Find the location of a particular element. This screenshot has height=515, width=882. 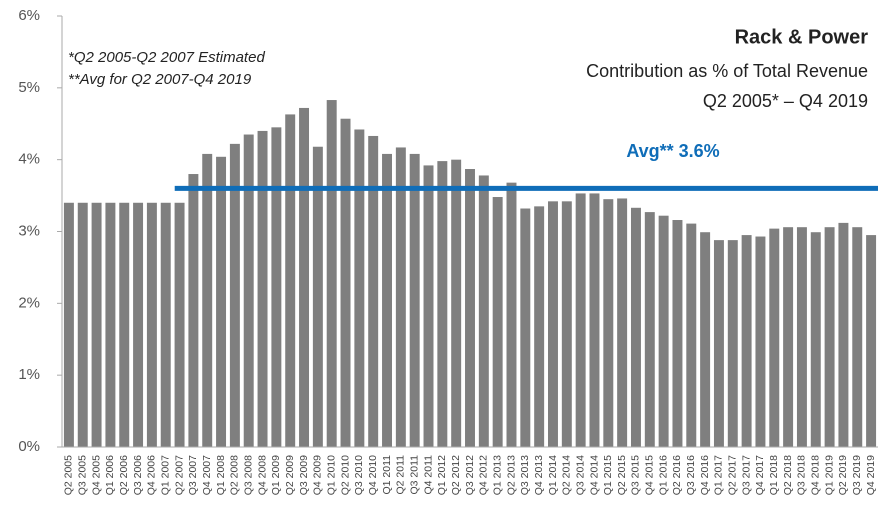

x-tick-label: Q2 2011 is located at coordinates (401, 475).